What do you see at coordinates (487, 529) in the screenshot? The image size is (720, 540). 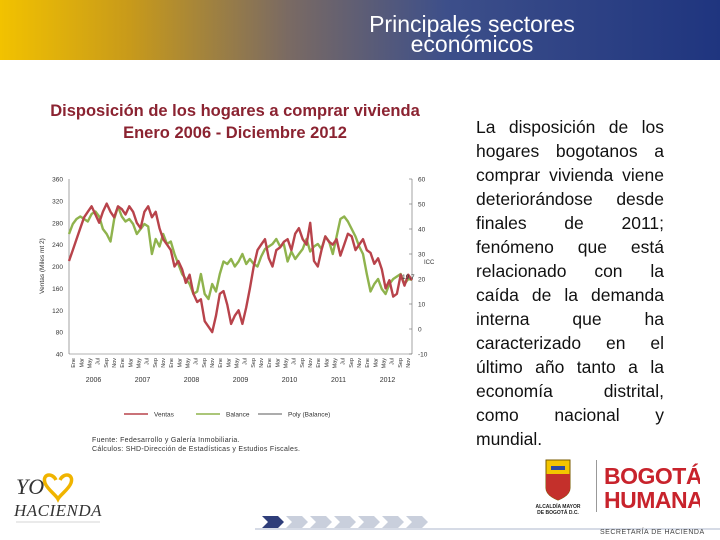 I see `footer-rule` at bounding box center [487, 529].